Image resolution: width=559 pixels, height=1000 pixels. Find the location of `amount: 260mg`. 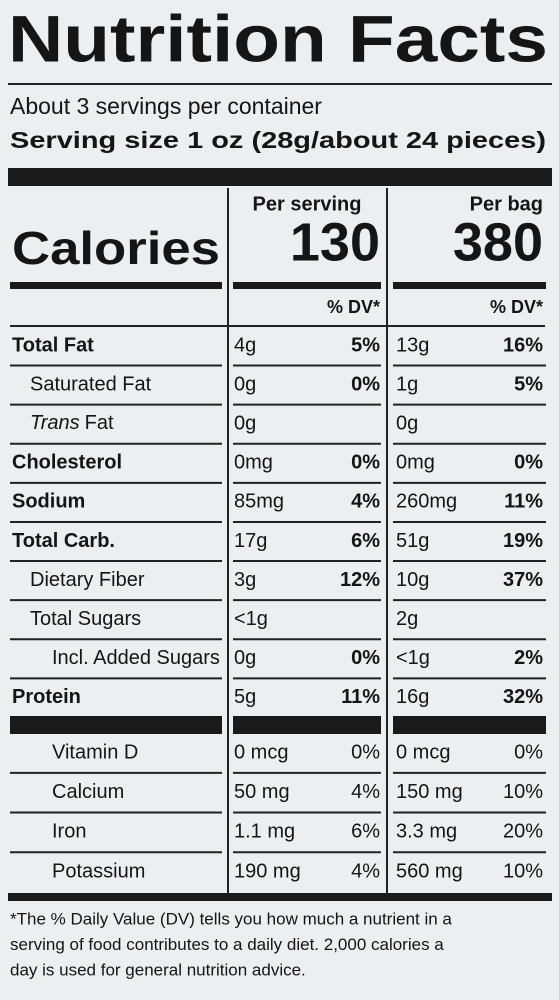

amount: 260mg is located at coordinates (426, 502).